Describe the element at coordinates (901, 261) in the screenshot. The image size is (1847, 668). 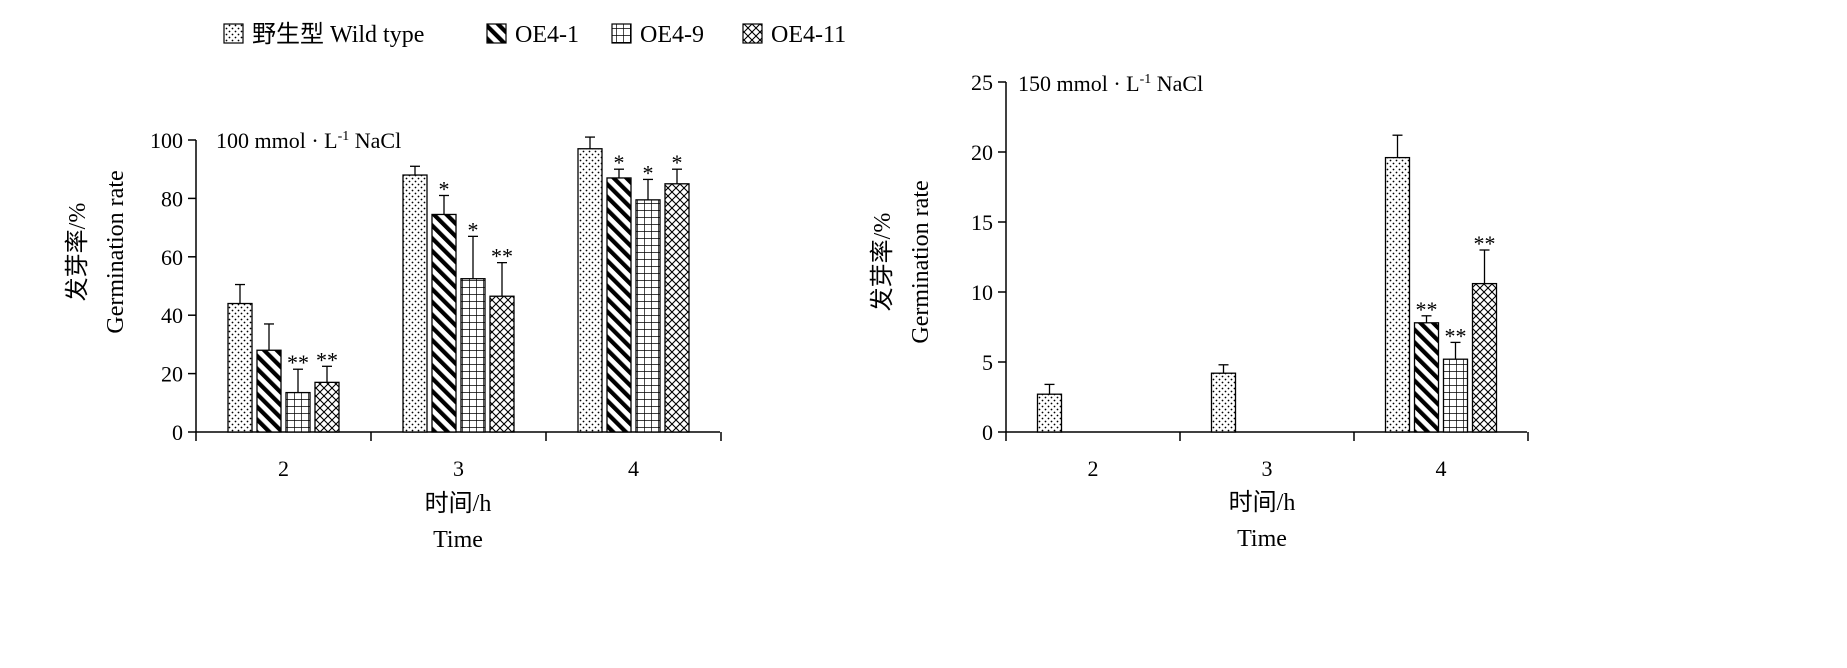
I see `chart-150-y-axis-title: 发芽率/% Germination rate` at that location.